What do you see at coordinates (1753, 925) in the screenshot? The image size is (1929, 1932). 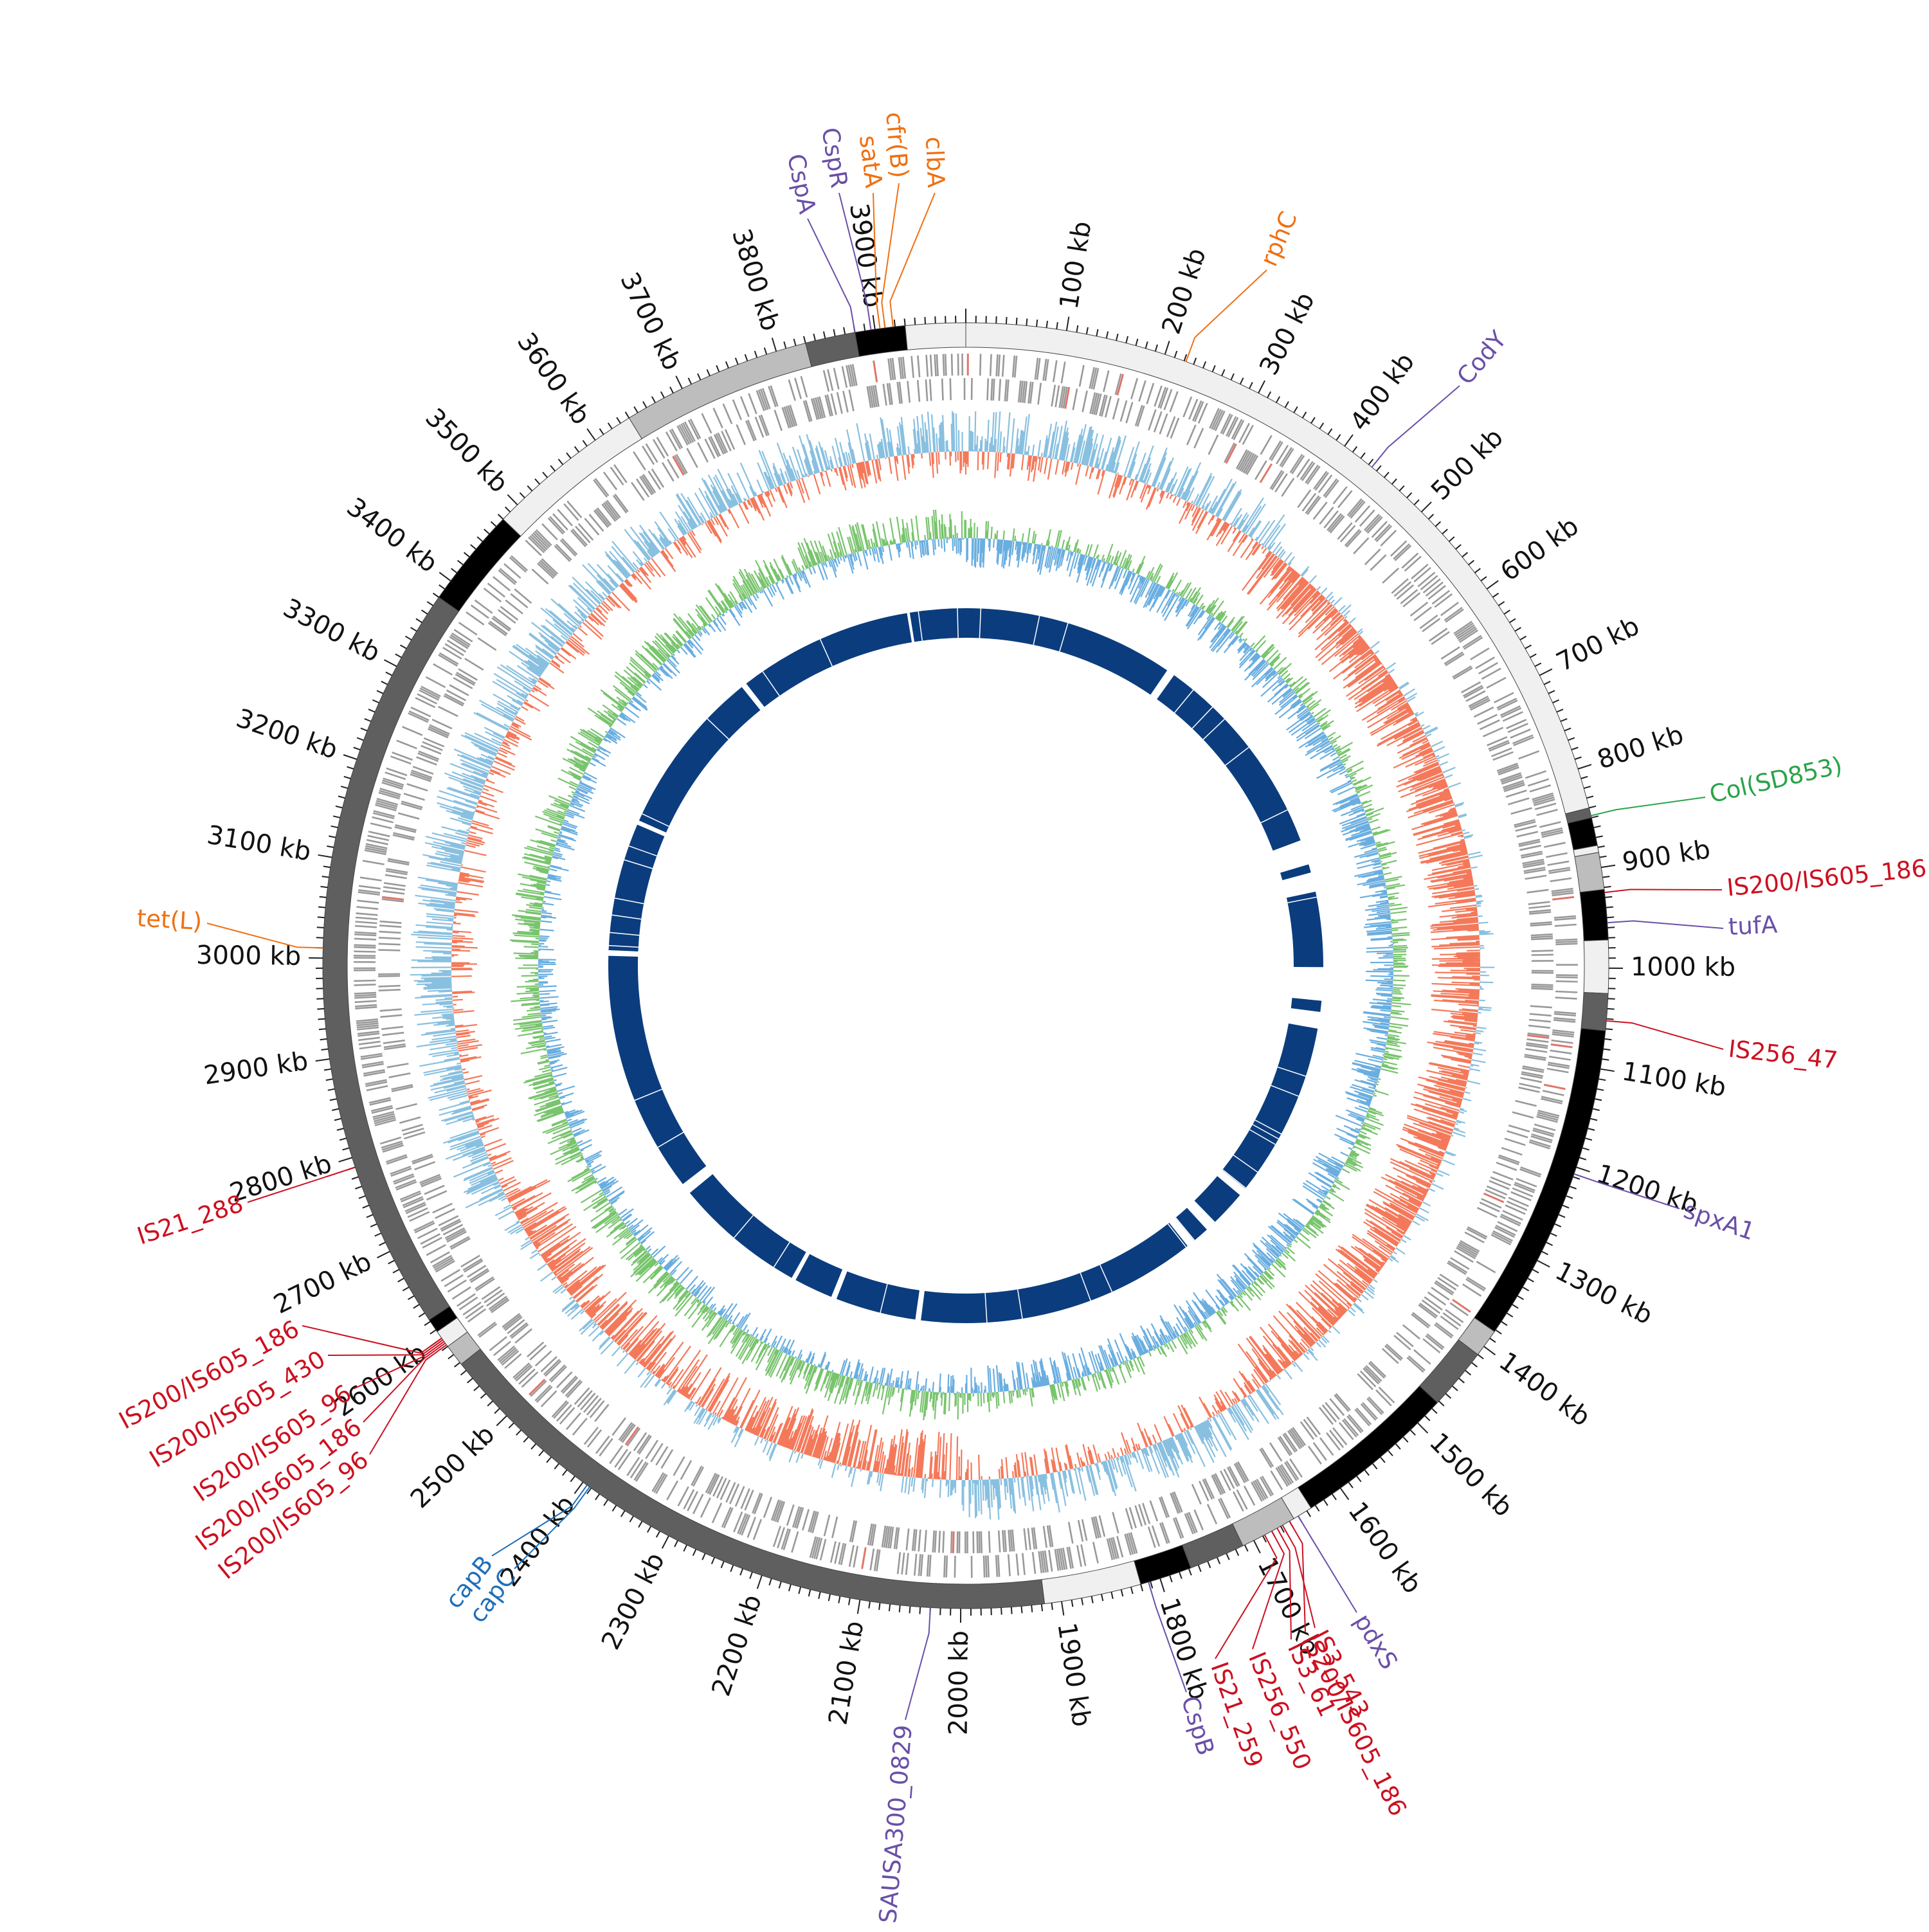 I see `feature-label: tufA` at bounding box center [1753, 925].